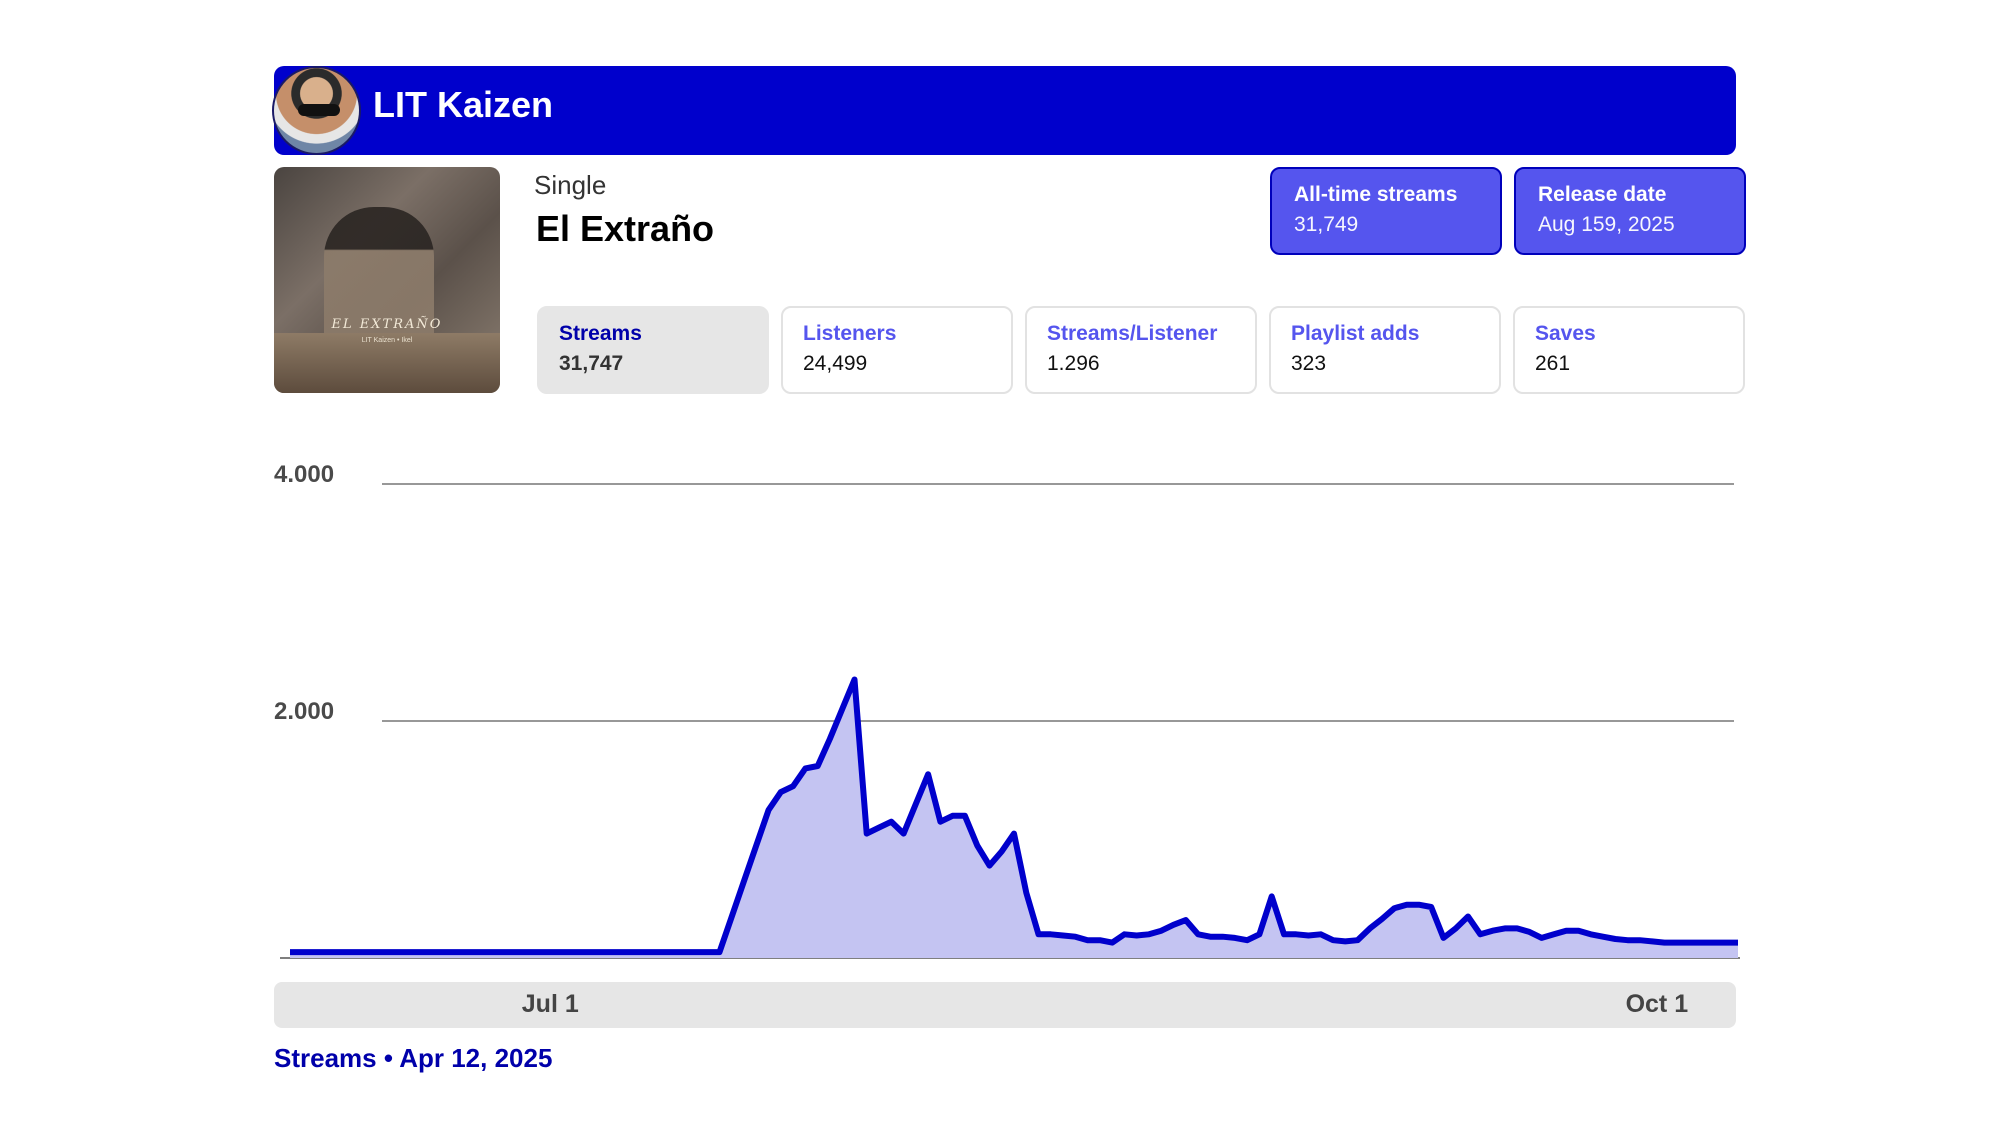 The height and width of the screenshot is (1125, 2000). What do you see at coordinates (591, 363) in the screenshot?
I see `metric-value: 31,747` at bounding box center [591, 363].